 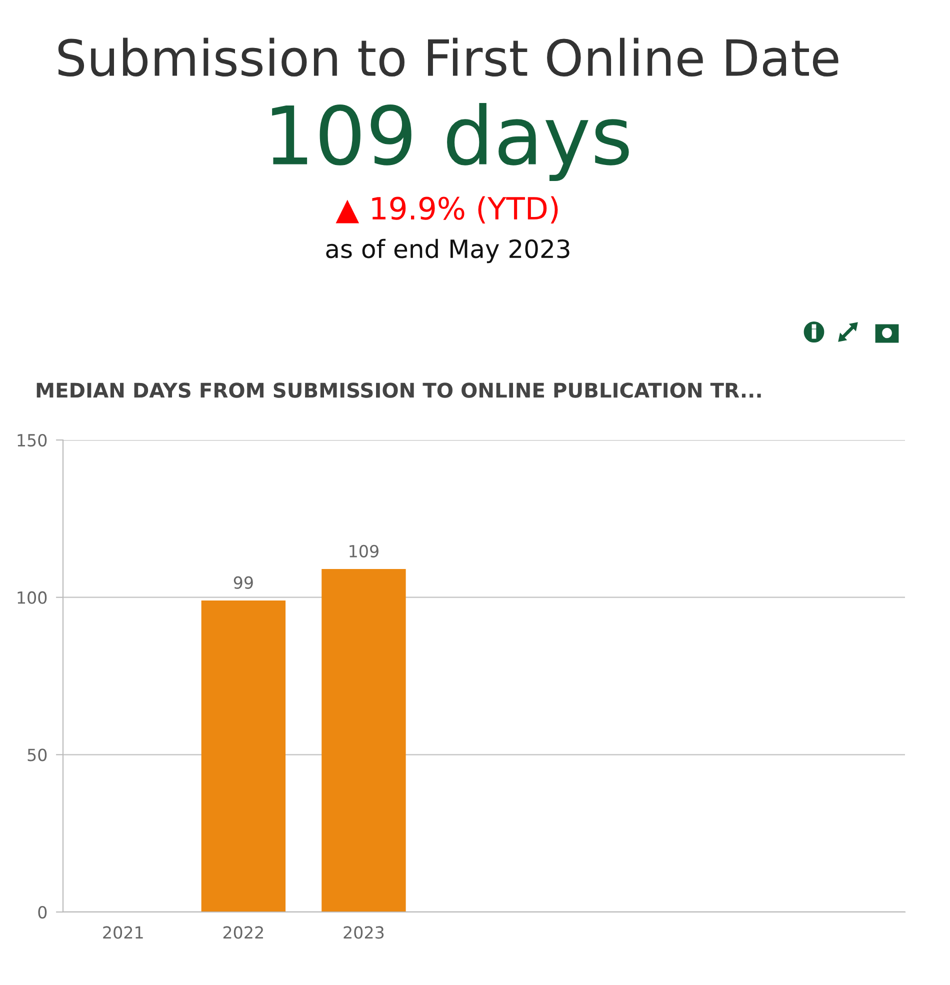 What do you see at coordinates (448, 251) in the screenshot?
I see `text: as of end May 2023` at bounding box center [448, 251].